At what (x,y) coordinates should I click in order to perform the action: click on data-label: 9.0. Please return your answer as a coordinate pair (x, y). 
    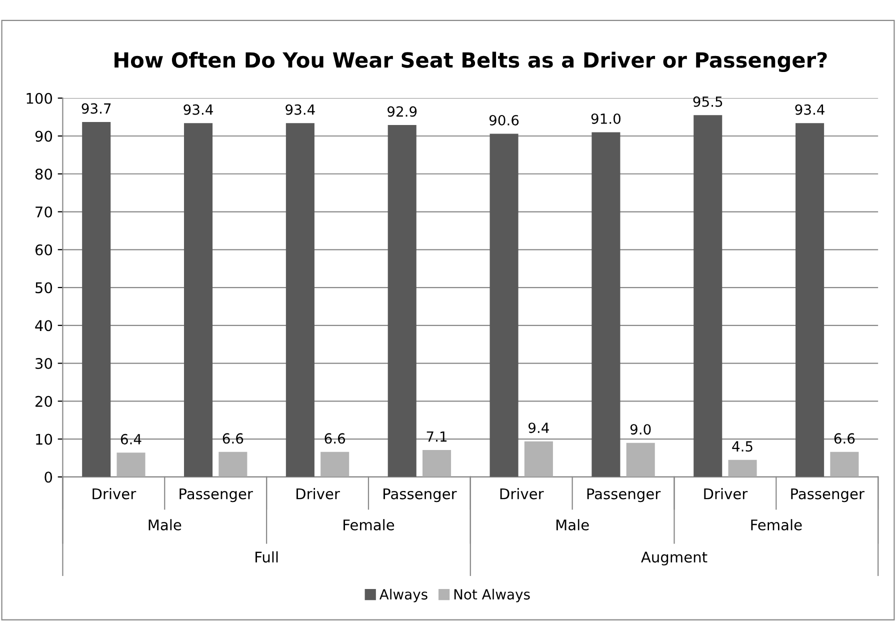
    Looking at the image, I should click on (640, 429).